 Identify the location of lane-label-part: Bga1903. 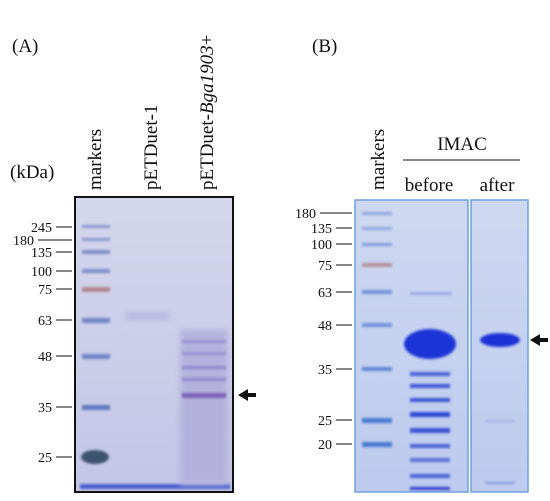
(207, 79).